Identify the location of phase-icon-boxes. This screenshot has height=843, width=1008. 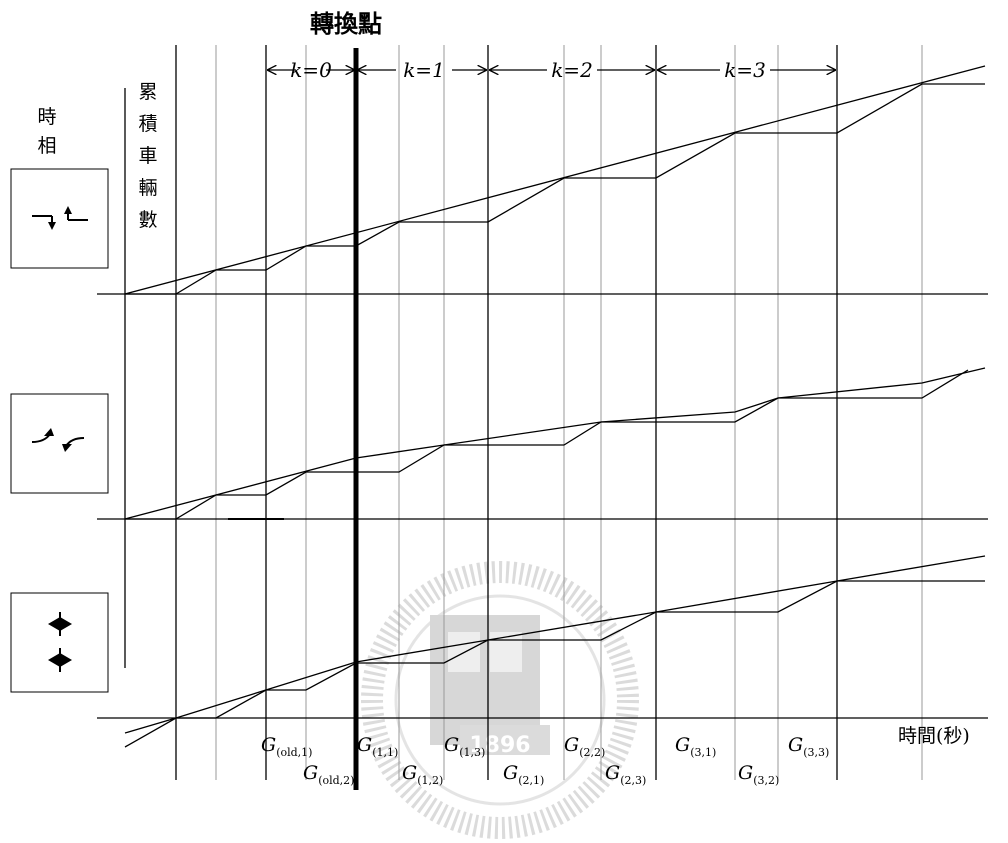
(59, 430).